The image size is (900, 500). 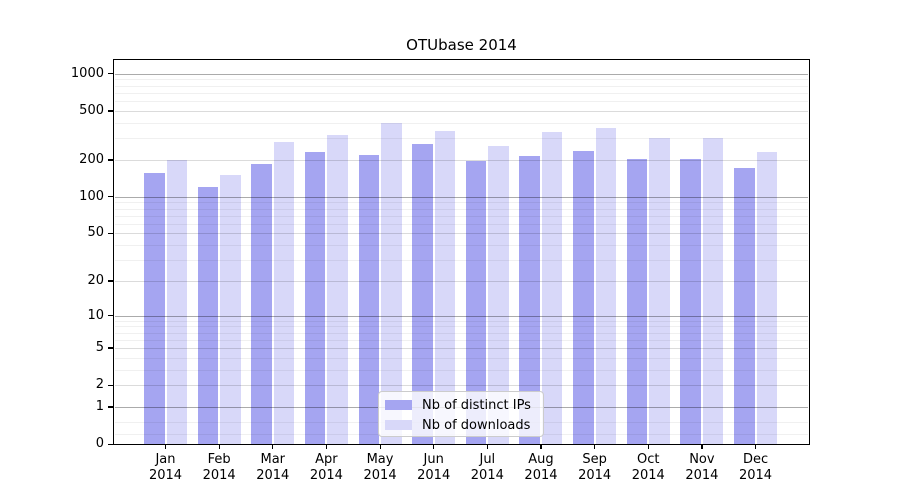 I want to click on bar-may-2014-downloads, so click(x=391, y=283).